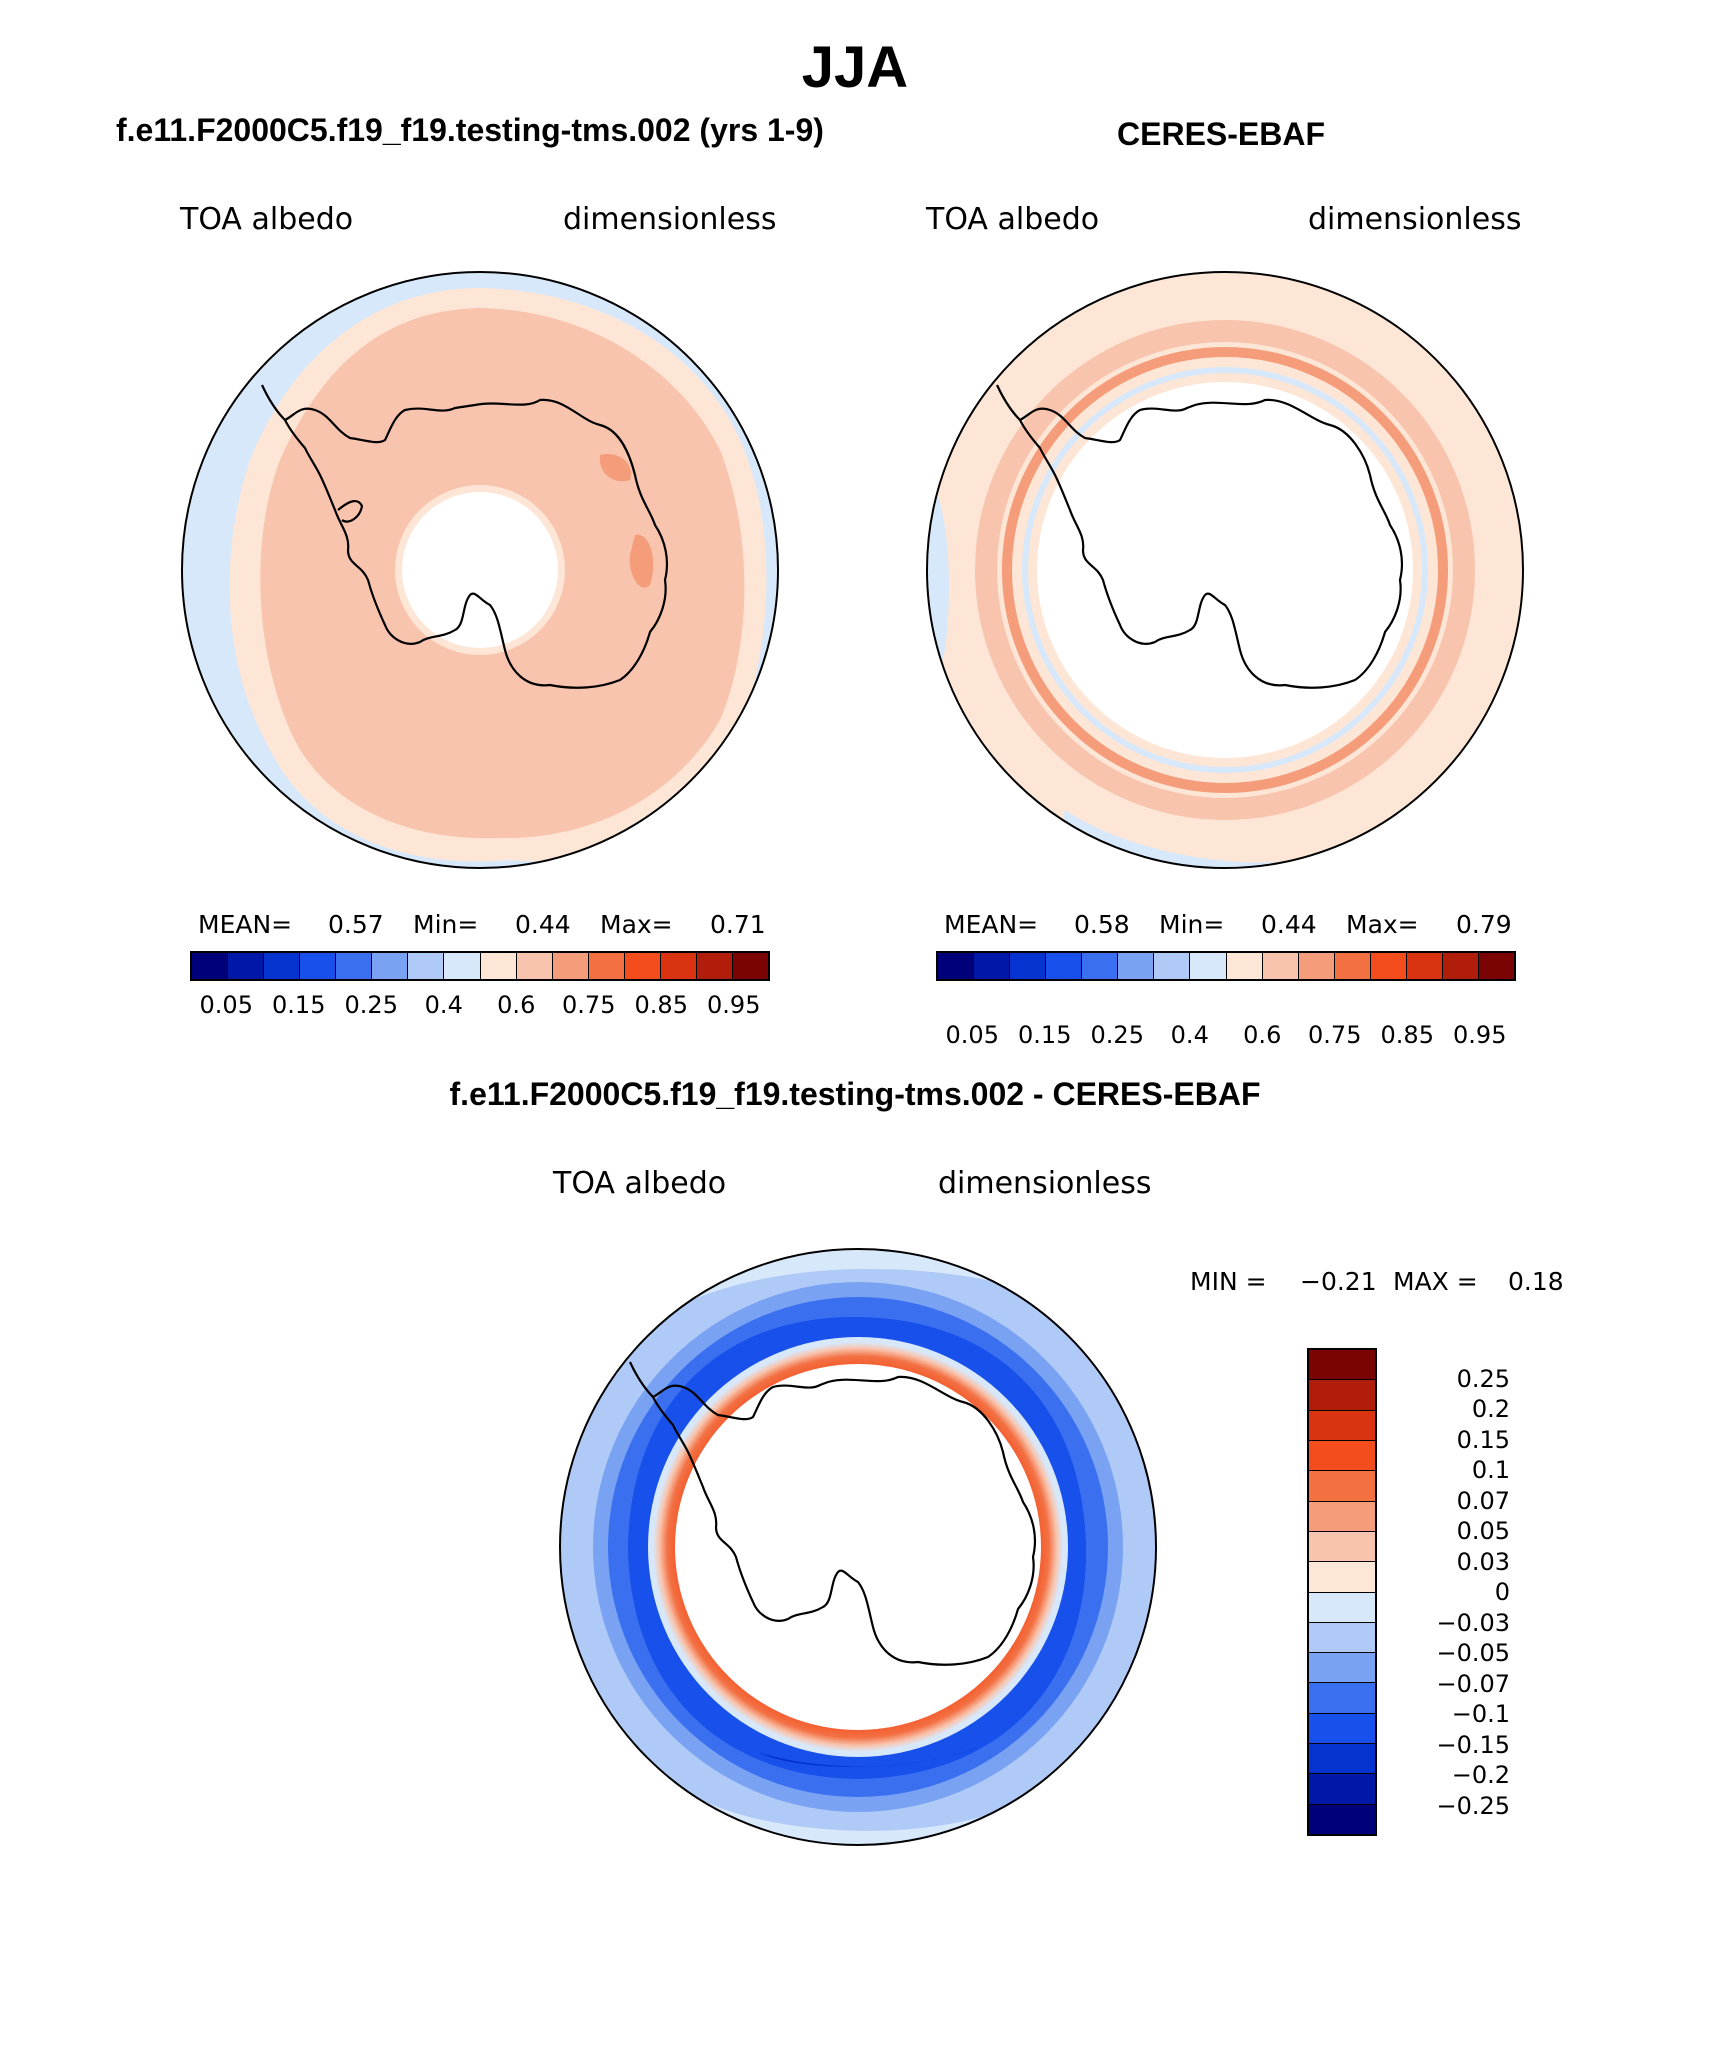  Describe the element at coordinates (1473, 1653) in the screenshot. I see `colorbar-tick-label: −0.05` at that location.